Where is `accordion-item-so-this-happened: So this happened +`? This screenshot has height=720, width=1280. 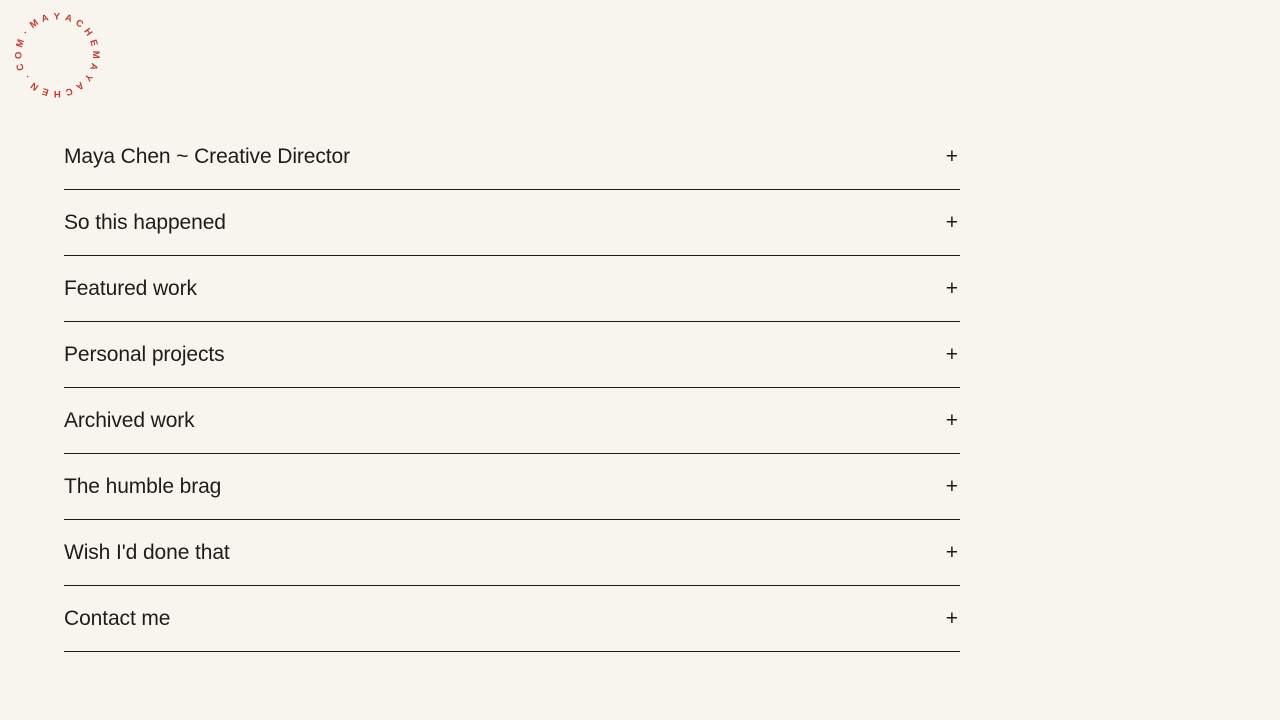 accordion-item-so-this-happened: So this happened + is located at coordinates (512, 223).